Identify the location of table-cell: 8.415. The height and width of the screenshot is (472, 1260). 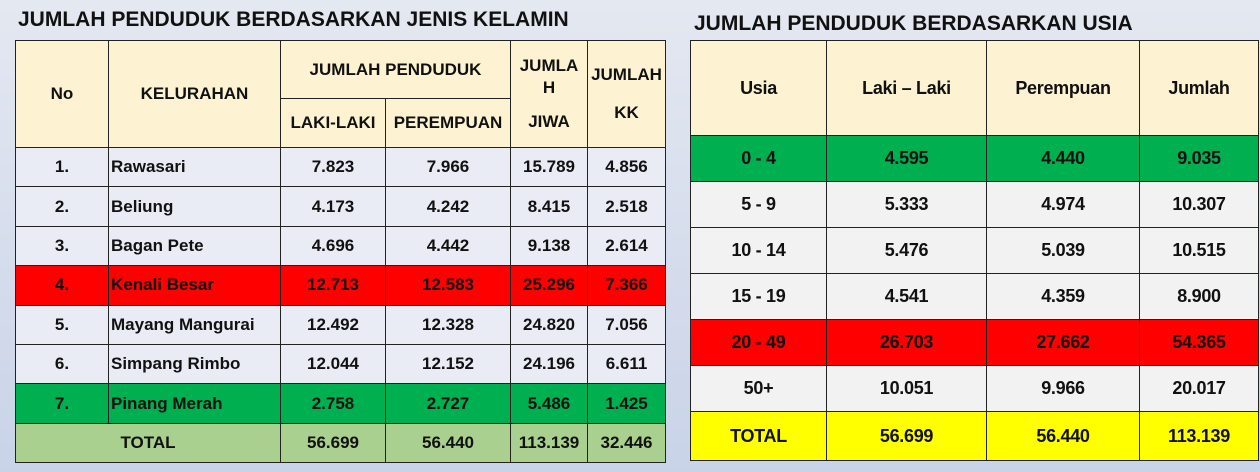
(549, 206).